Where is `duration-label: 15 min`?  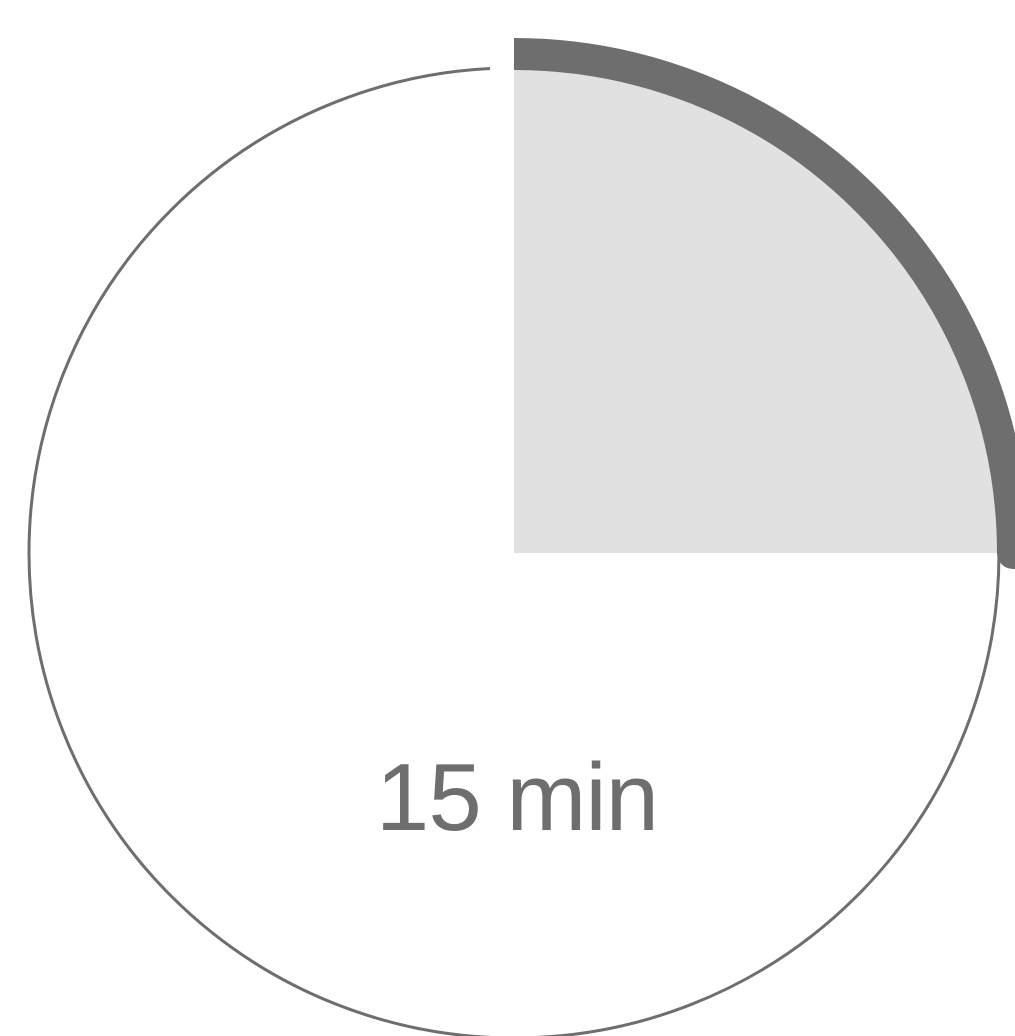 duration-label: 15 min is located at coordinates (517, 797).